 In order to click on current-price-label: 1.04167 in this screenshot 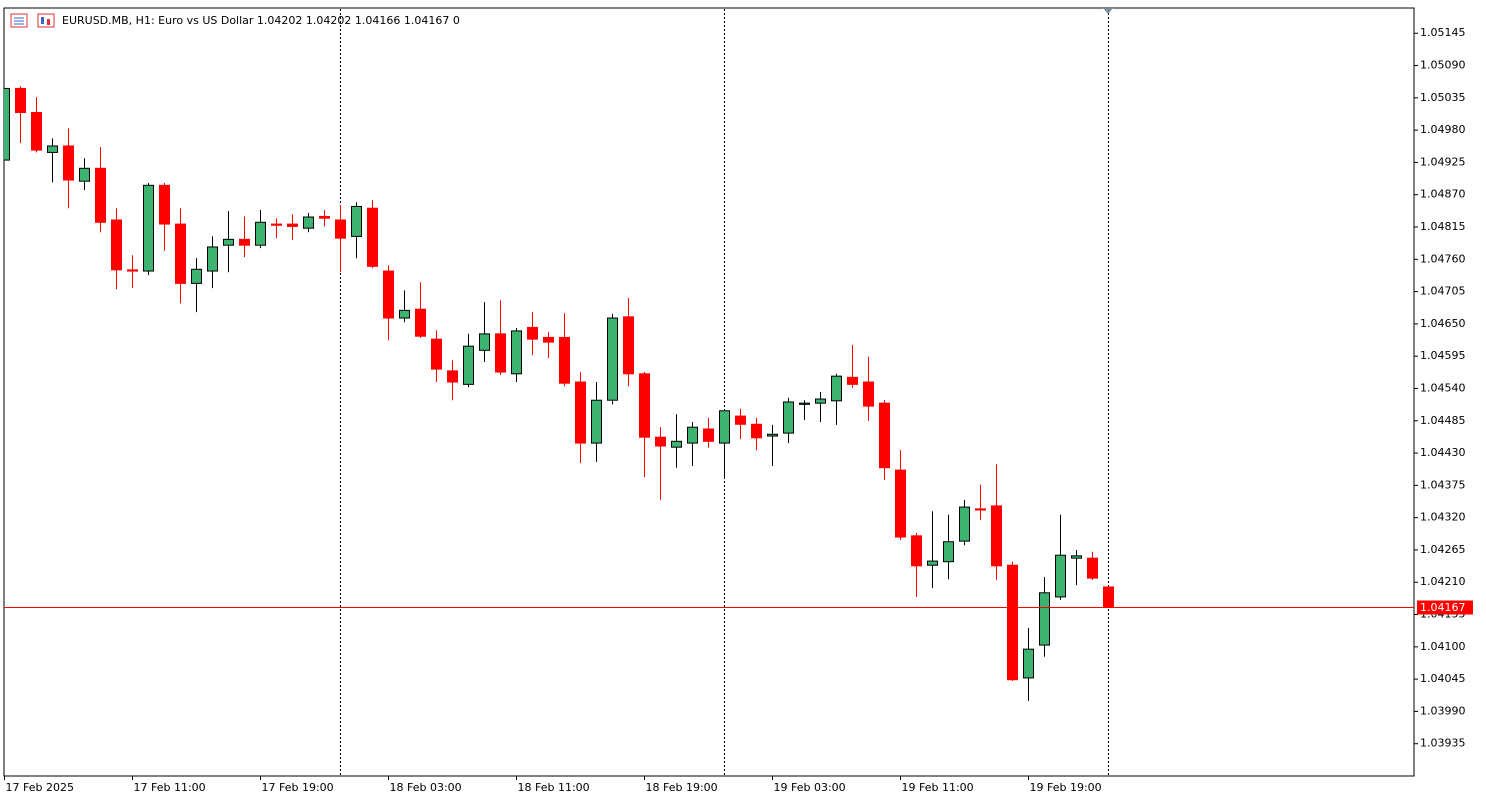, I will do `click(1443, 607)`.